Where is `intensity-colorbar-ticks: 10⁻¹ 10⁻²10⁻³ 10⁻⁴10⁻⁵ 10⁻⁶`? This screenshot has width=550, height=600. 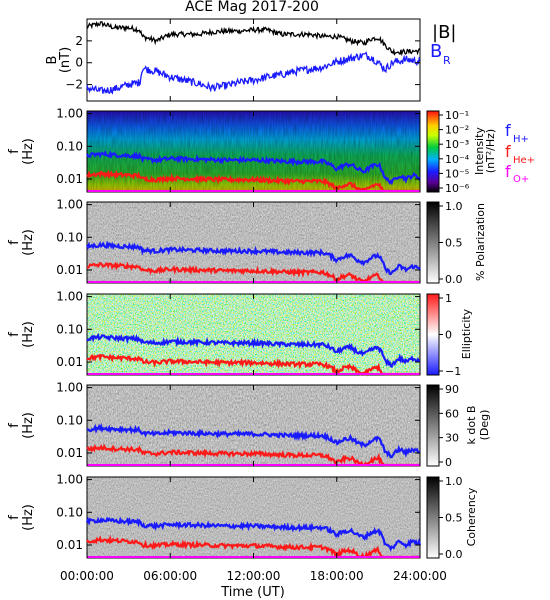 intensity-colorbar-ticks: 10⁻¹ 10⁻²10⁻³ 10⁻⁴10⁻⁵ 10⁻⁶ is located at coordinates (454, 152).